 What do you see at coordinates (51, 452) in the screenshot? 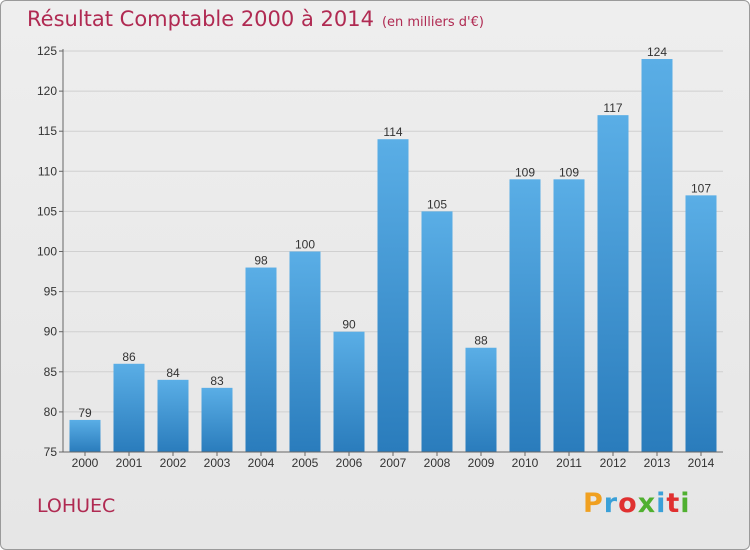
I see `y-tick-label: 75` at bounding box center [51, 452].